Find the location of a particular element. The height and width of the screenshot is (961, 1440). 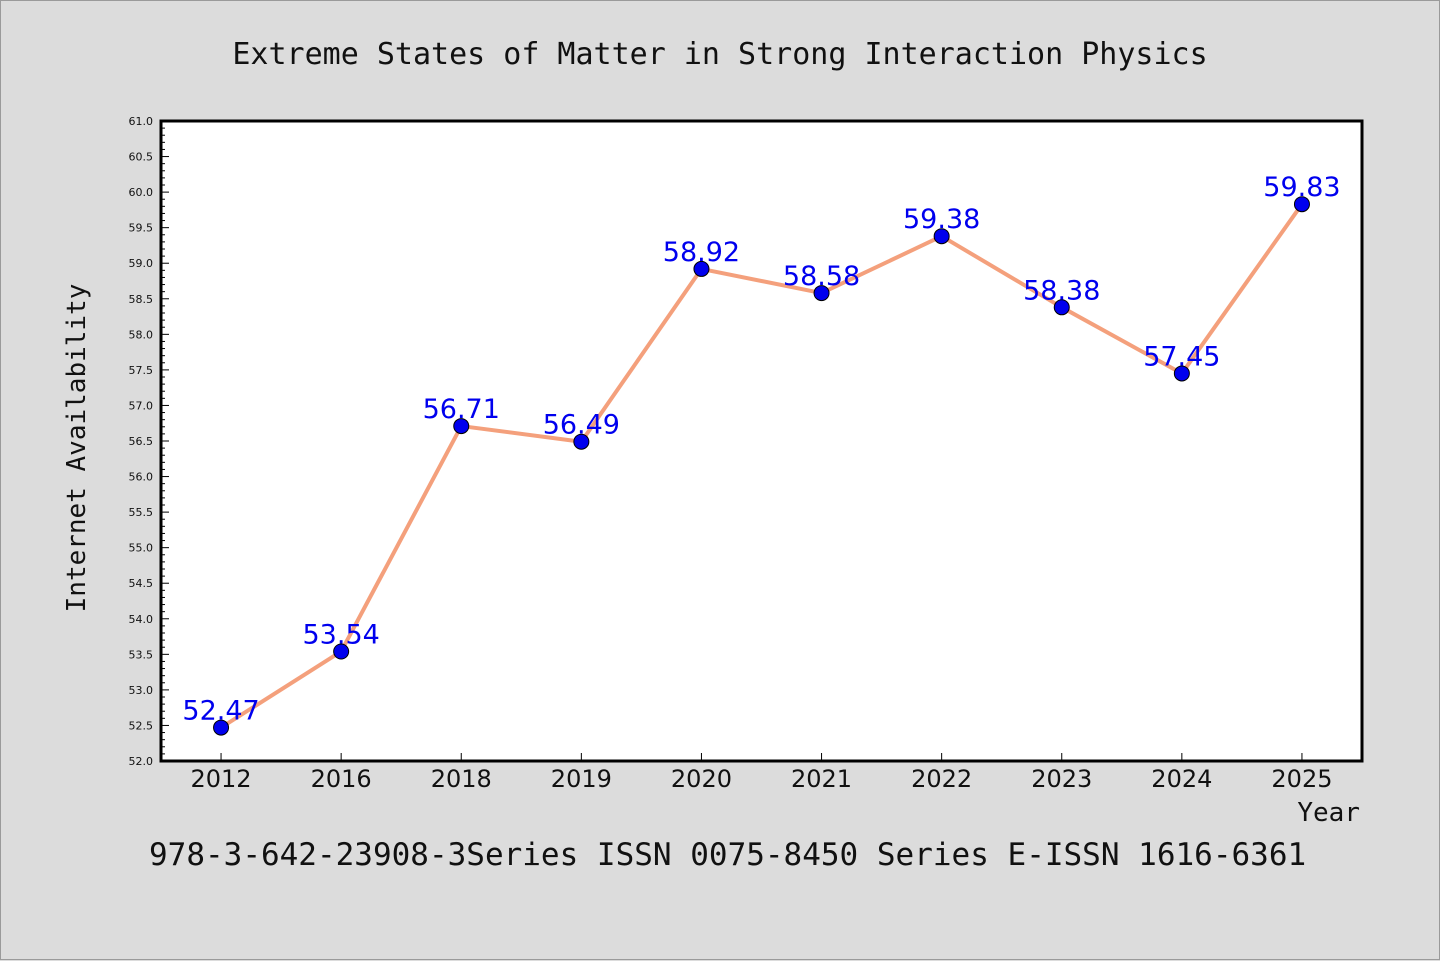

y-tick-label: 53.0 is located at coordinates (141, 690).